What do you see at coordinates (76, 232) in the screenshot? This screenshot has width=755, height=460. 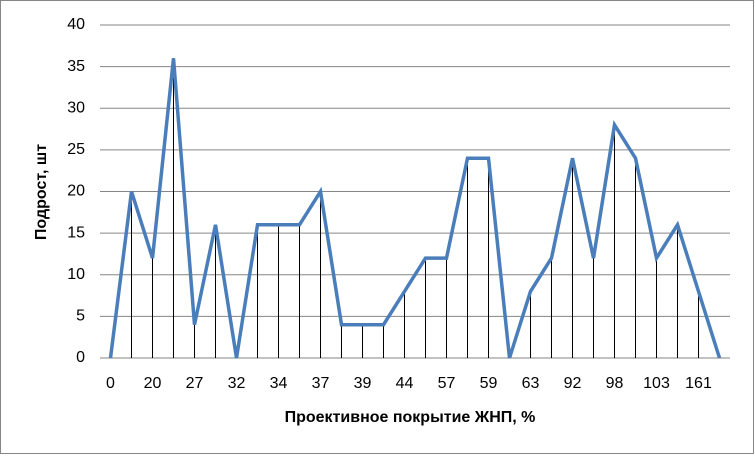 I see `y-tick-label: 15` at bounding box center [76, 232].